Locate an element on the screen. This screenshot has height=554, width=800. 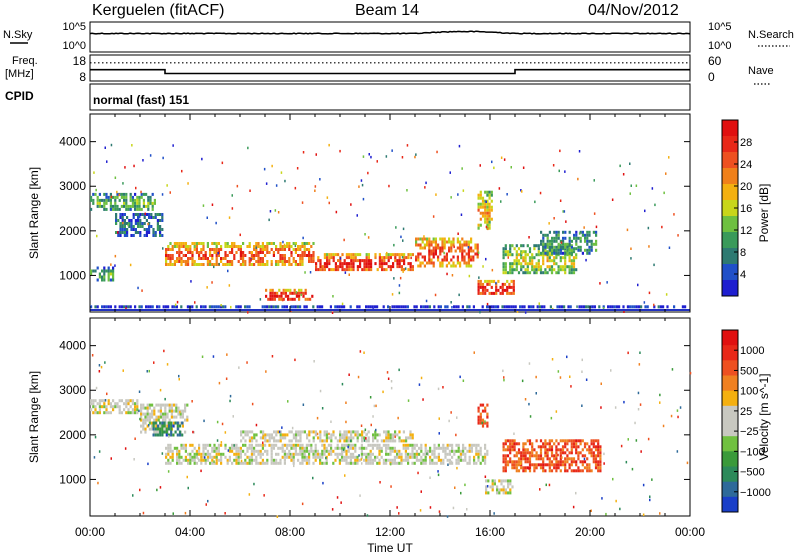
freq-series is located at coordinates (390, 71).